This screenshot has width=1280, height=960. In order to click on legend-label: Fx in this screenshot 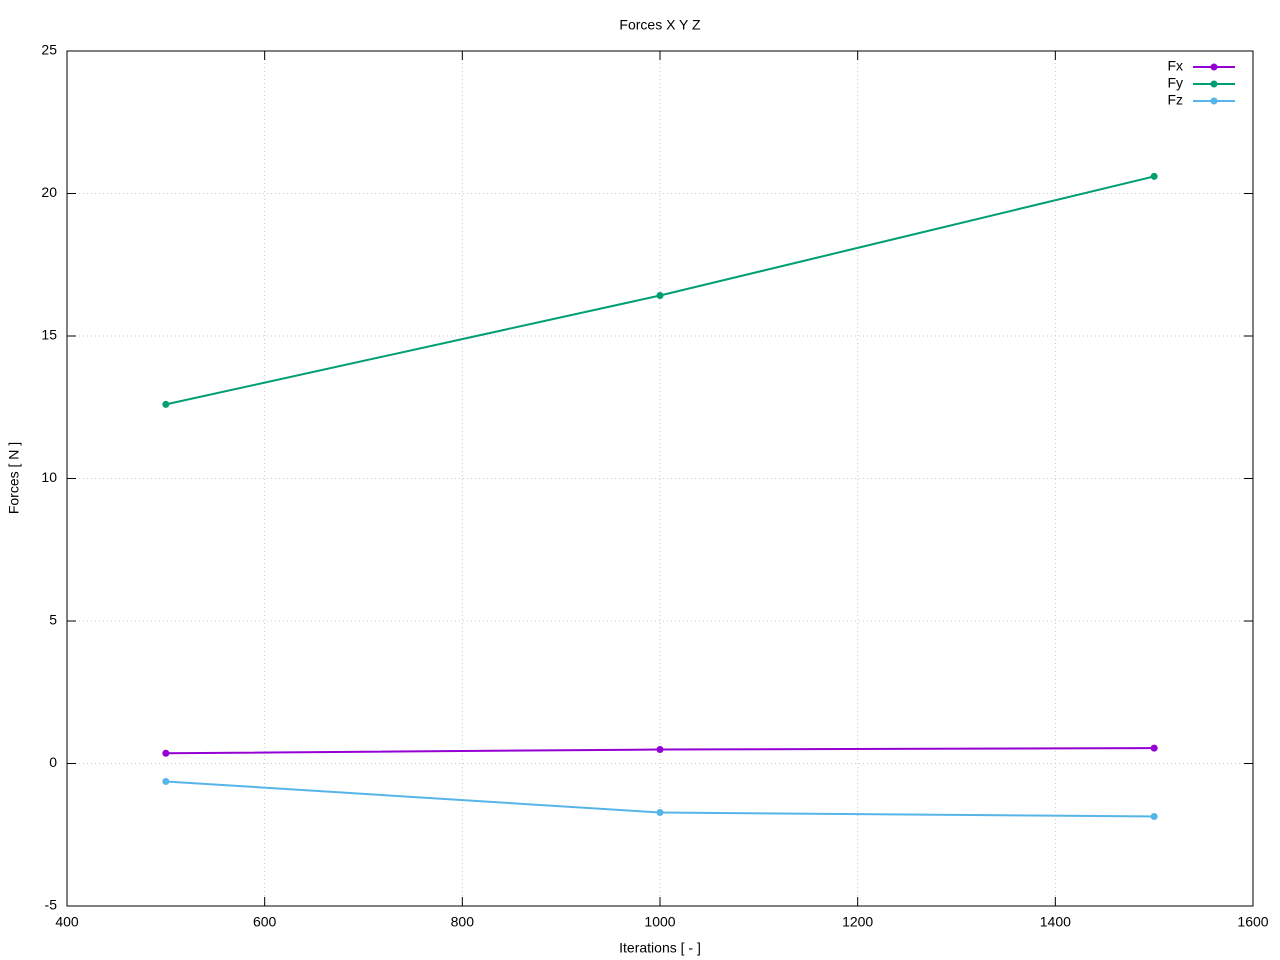, I will do `click(1175, 66)`.